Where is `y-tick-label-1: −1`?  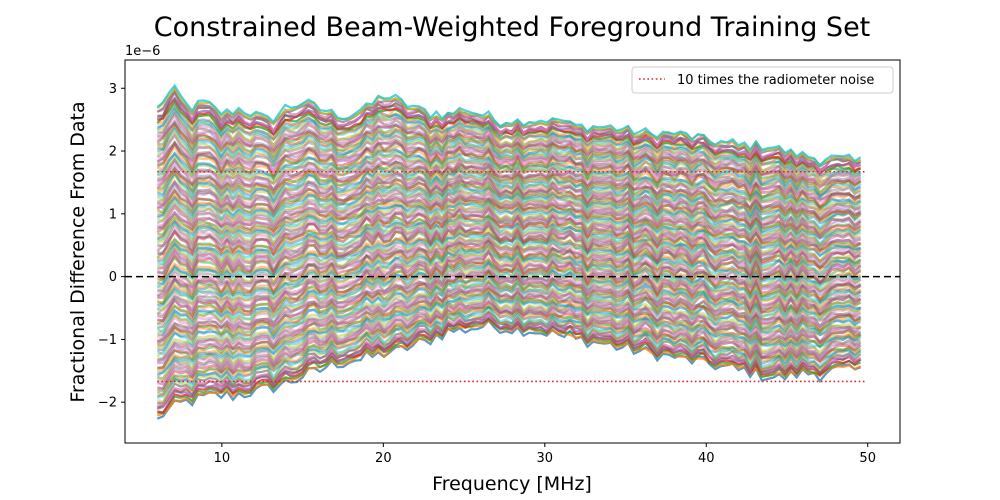 y-tick-label-1: −1 is located at coordinates (107, 340).